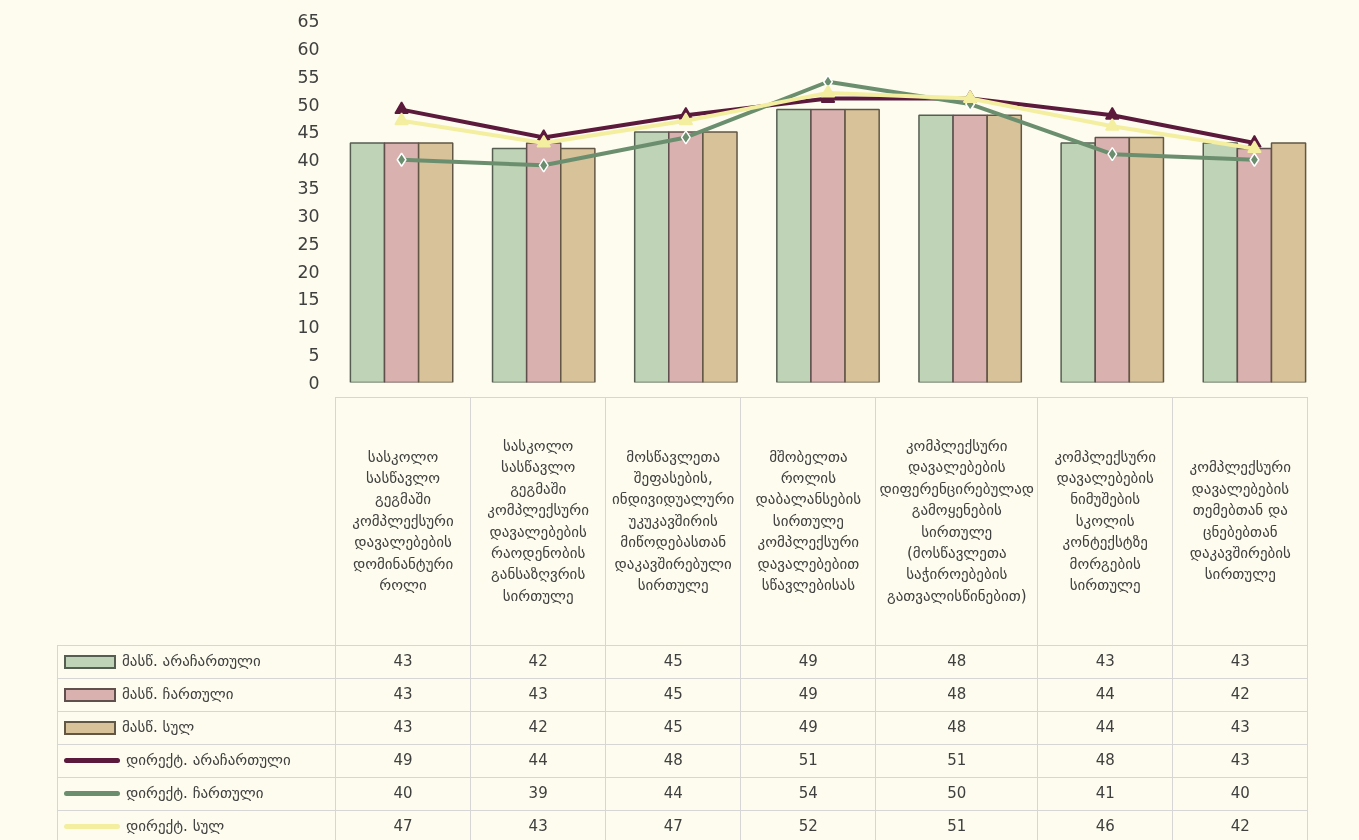  Describe the element at coordinates (1105, 825) in the screenshot. I see `data-label: 46` at that location.